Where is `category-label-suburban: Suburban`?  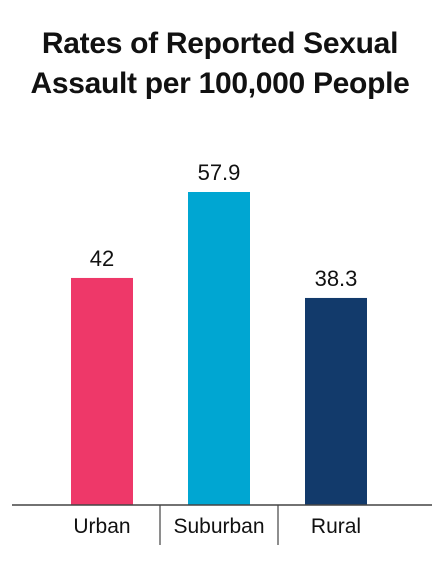
category-label-suburban: Suburban is located at coordinates (218, 526).